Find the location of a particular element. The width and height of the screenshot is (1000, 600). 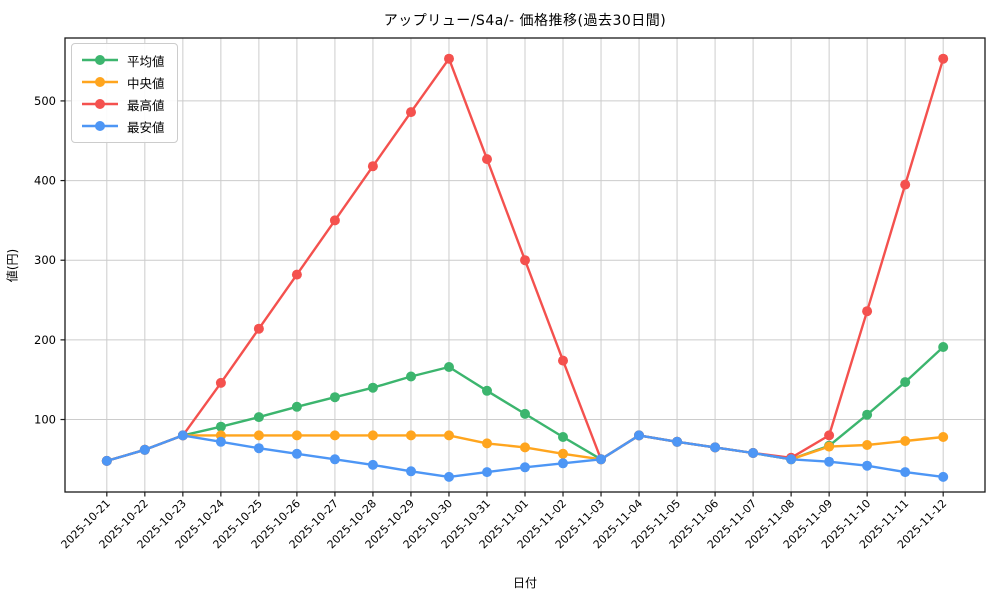

y-tick-label: 500 is located at coordinates (45, 101).